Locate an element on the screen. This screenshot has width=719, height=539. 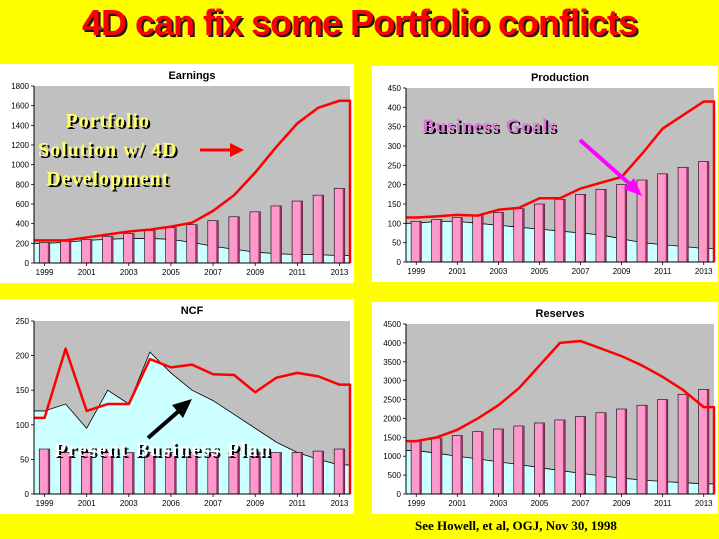
y-tick-label: 500 is located at coordinates (395, 475).